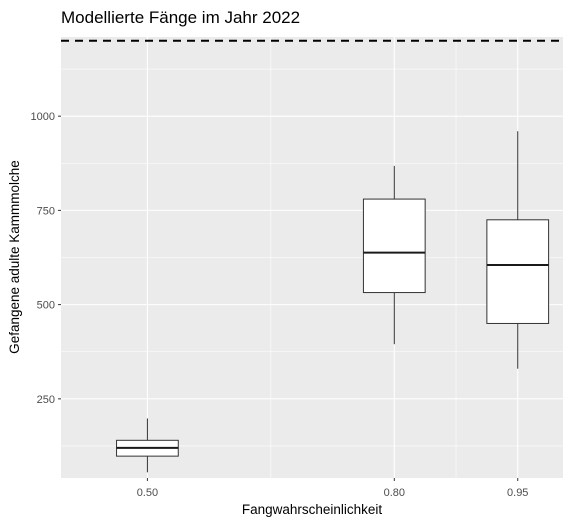 This screenshot has height=525, width=572. Describe the element at coordinates (46, 306) in the screenshot. I see `y-tick-label: 500` at that location.